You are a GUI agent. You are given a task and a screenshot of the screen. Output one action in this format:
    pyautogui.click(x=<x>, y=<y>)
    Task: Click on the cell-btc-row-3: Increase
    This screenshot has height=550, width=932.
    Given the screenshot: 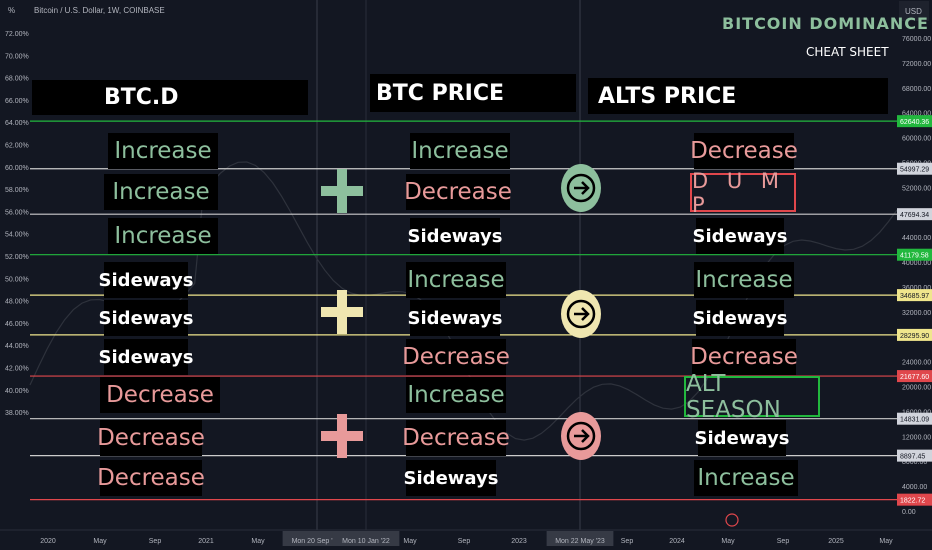 What is the action you would take?
    pyautogui.click(x=456, y=280)
    